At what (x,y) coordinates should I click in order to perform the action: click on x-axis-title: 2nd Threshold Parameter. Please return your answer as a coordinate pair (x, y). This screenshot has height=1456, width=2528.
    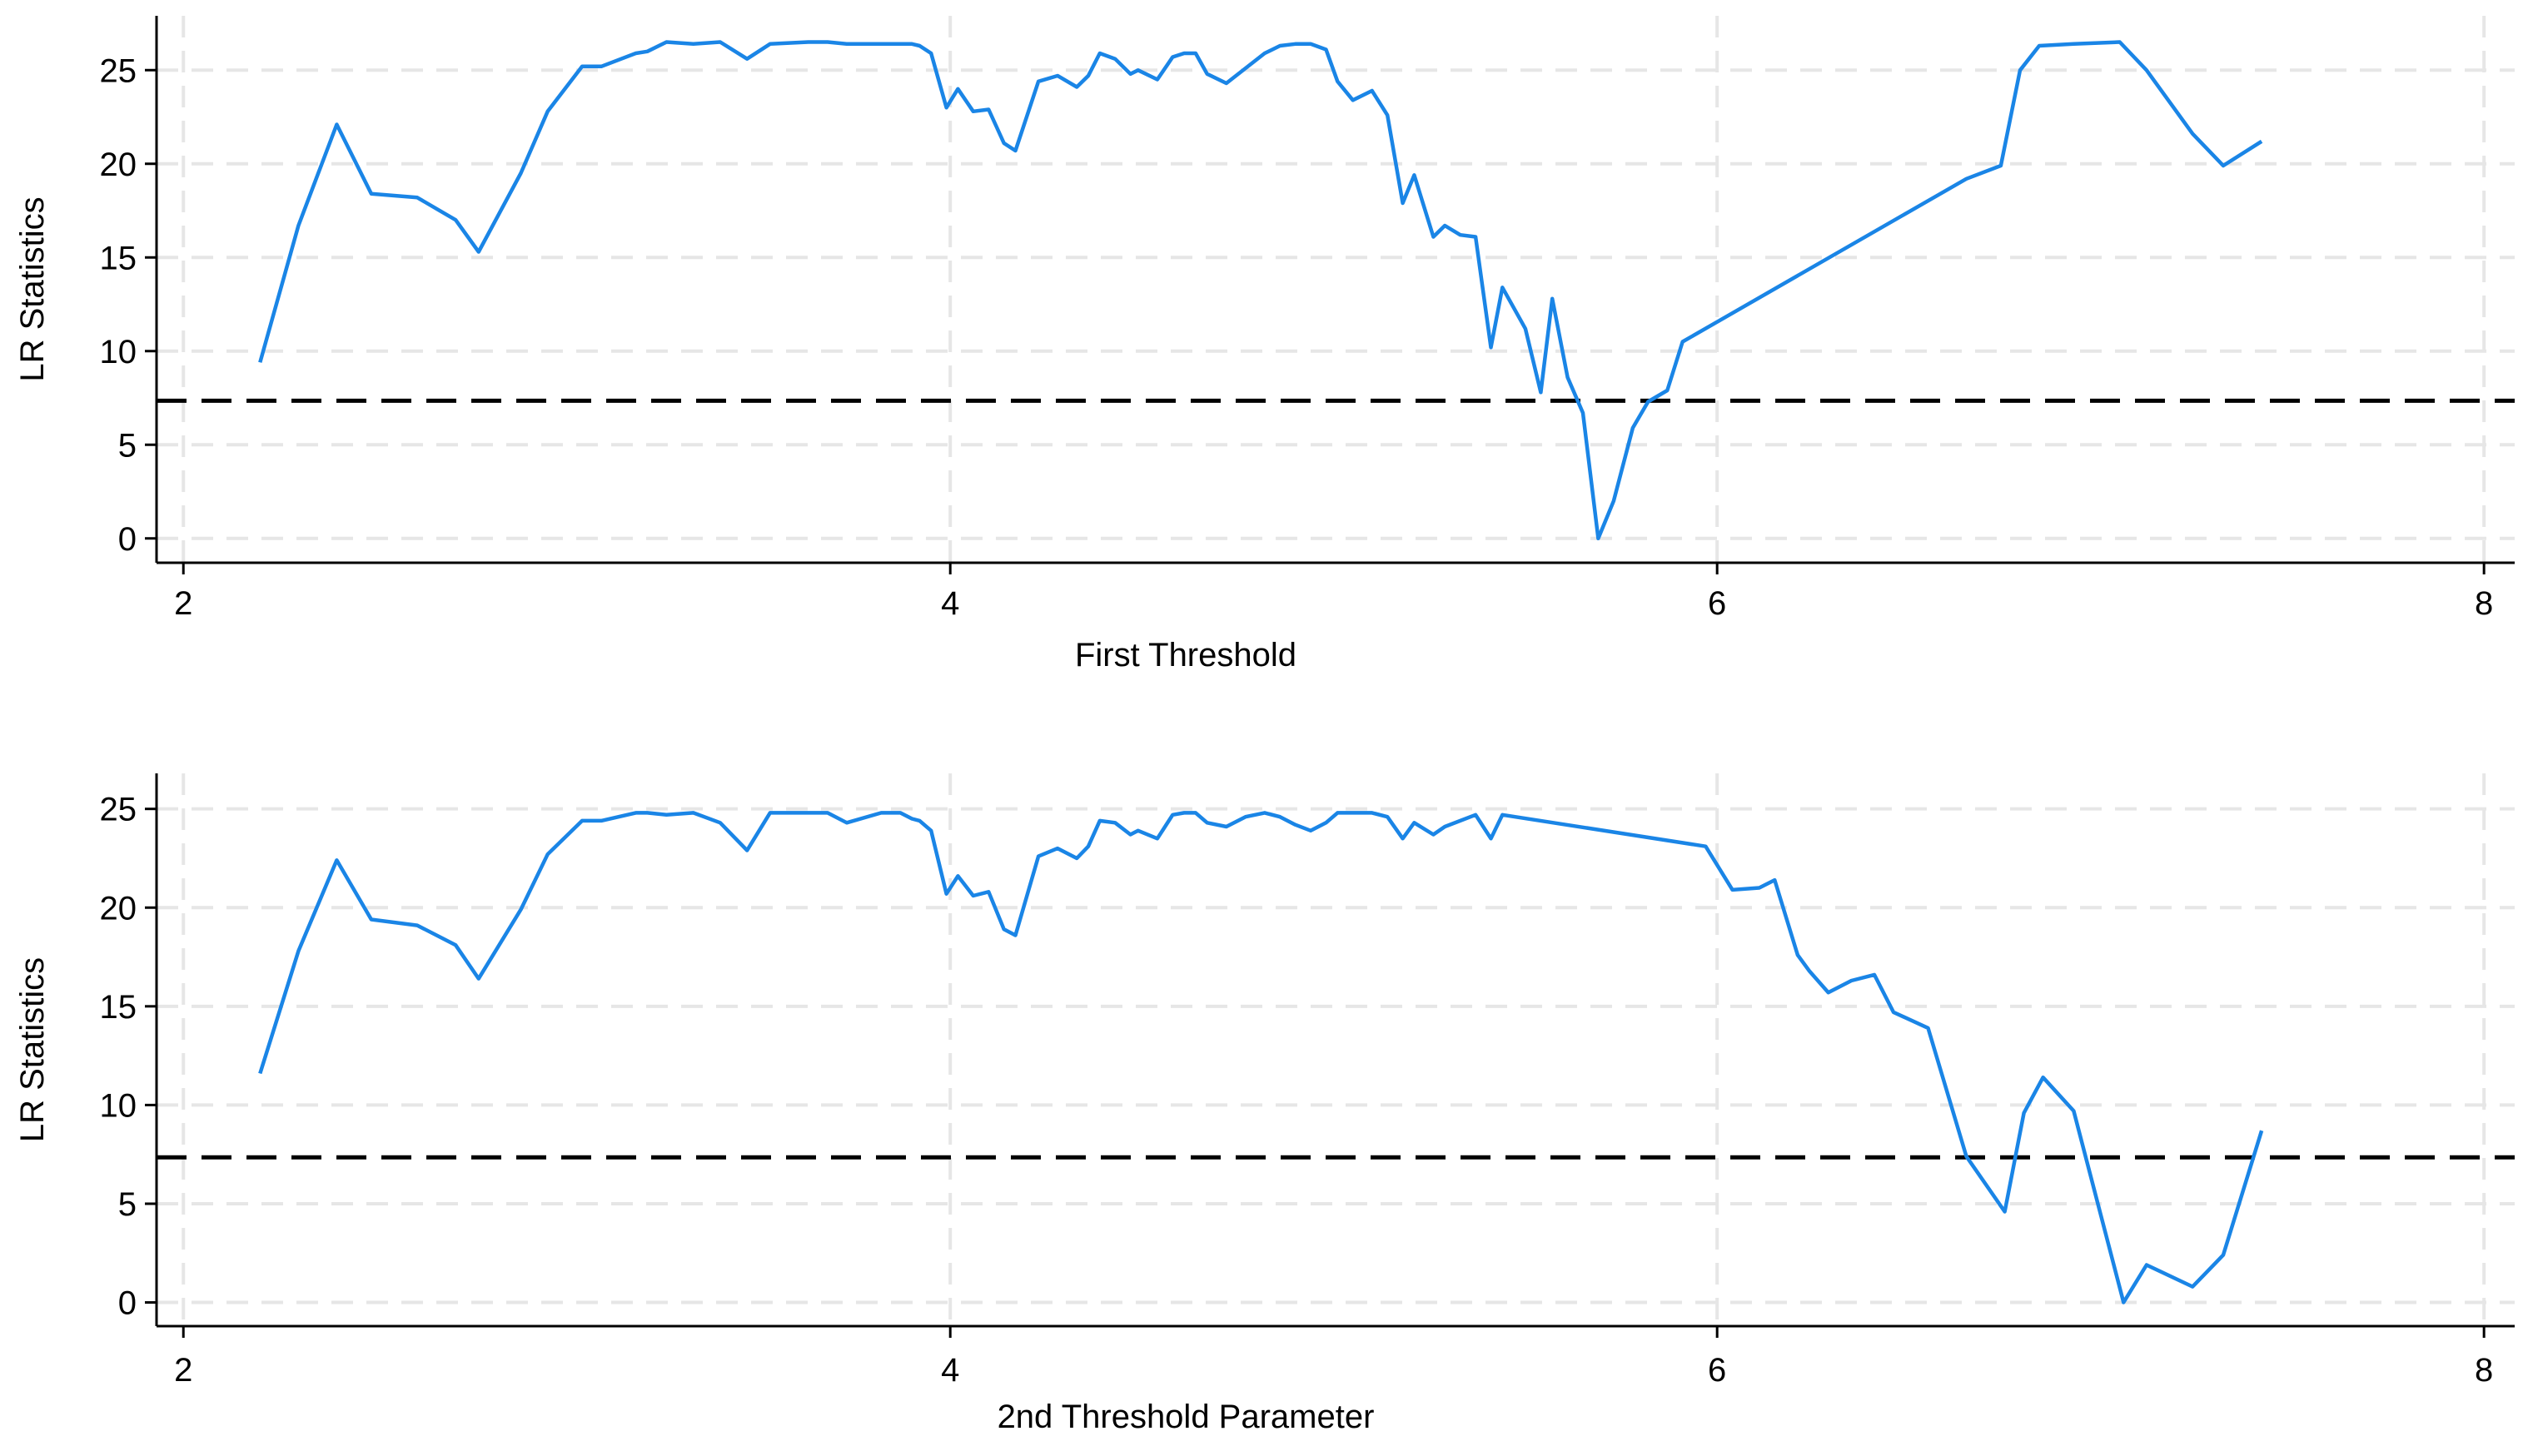
    Looking at the image, I should click on (1186, 1417).